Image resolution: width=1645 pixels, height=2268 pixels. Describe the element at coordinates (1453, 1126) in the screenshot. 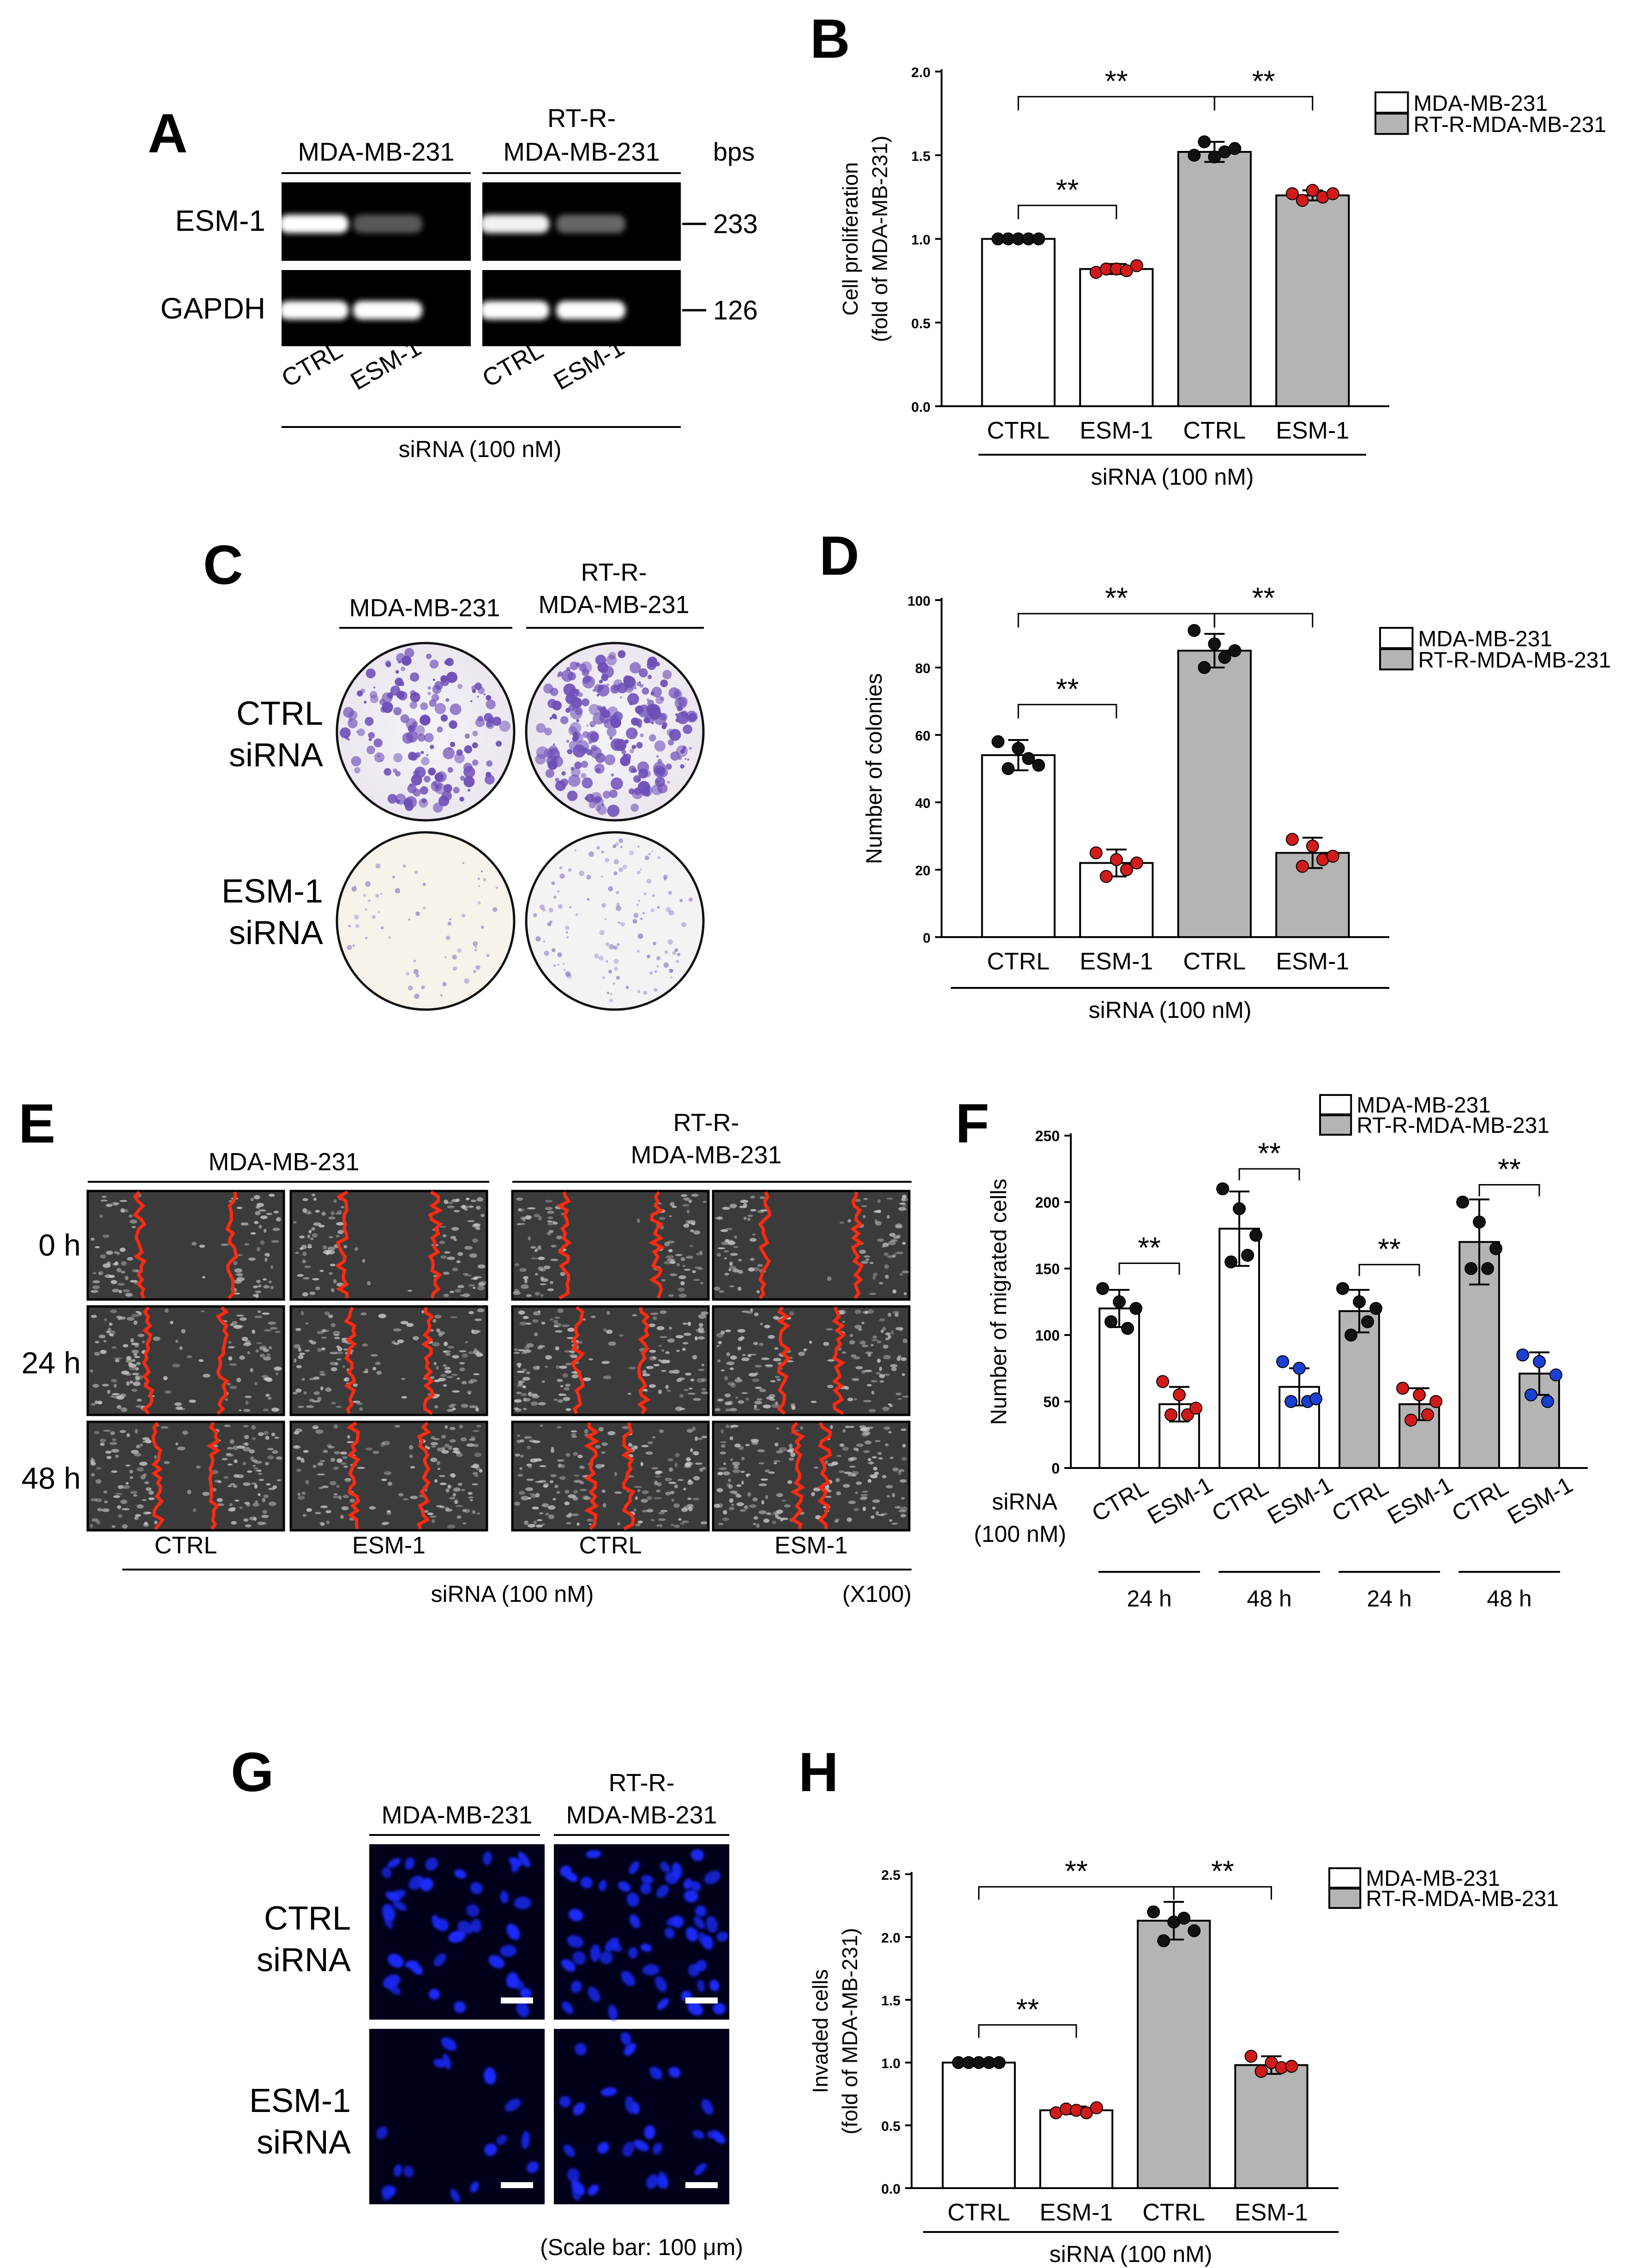

I see `legend-label-gray: RT-R-MDA-MB-231` at that location.